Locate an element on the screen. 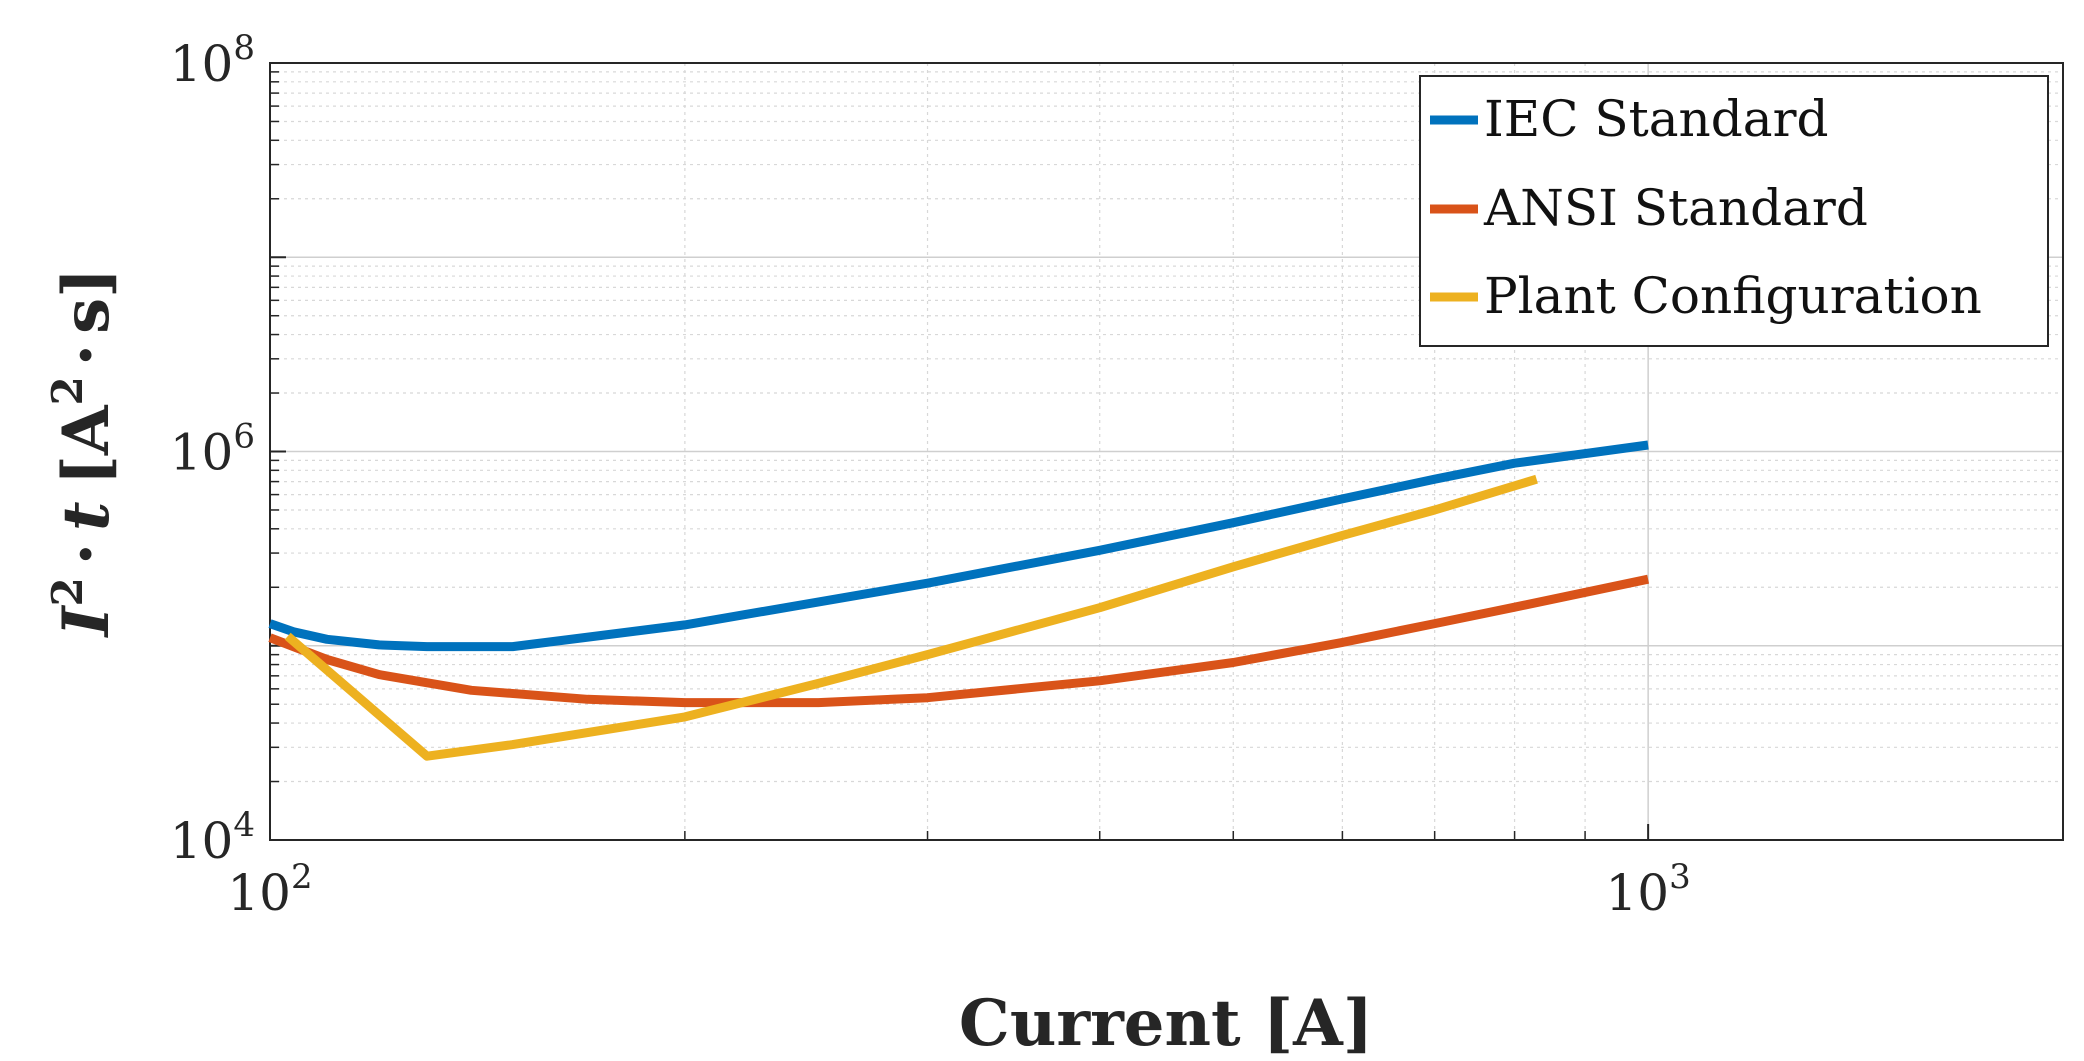 The width and height of the screenshot is (2084, 1061). y-axis-title-current-exponent: 2 is located at coordinates (67, 591).